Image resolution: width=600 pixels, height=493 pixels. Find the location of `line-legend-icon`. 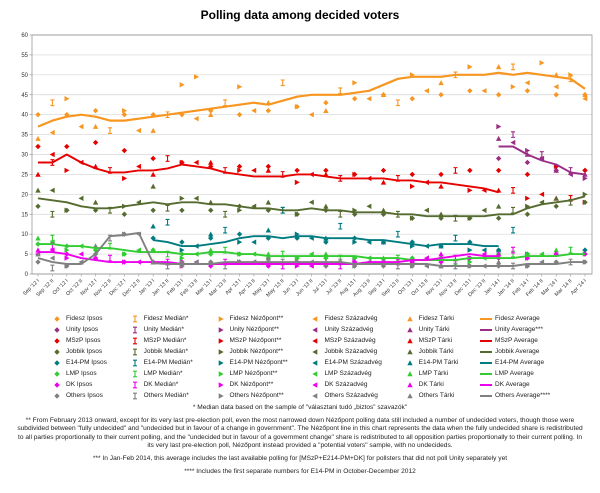

line-legend-icon is located at coordinates (486, 352).